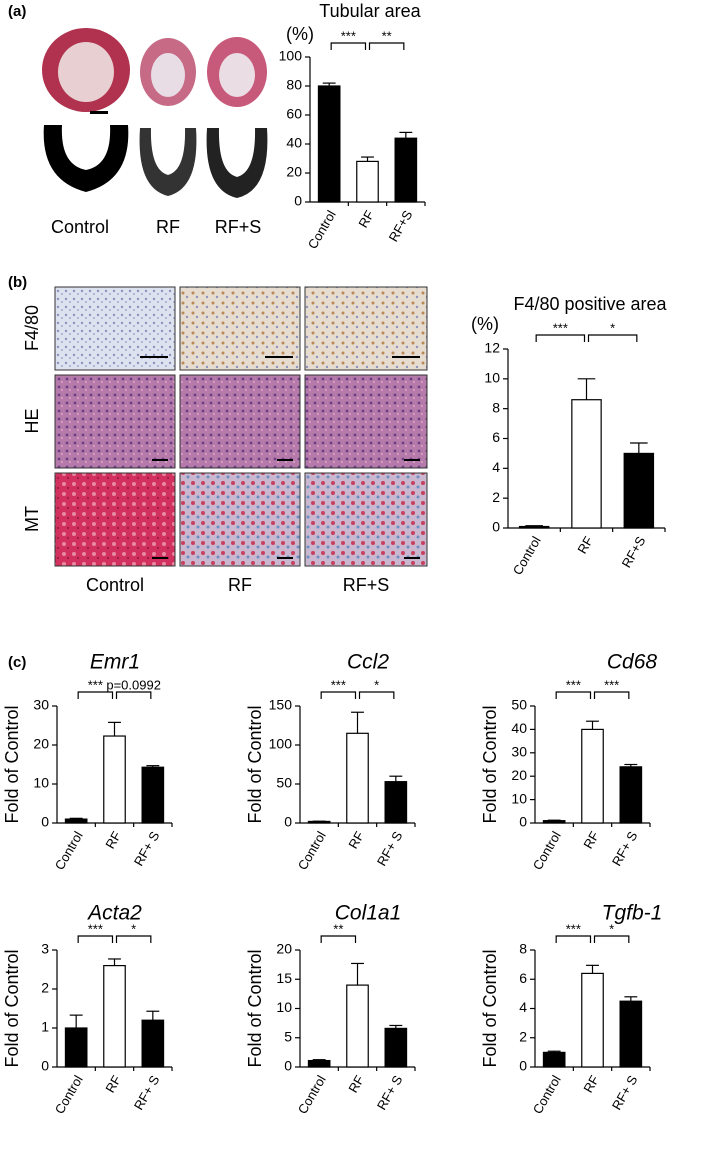  What do you see at coordinates (281, 705) in the screenshot?
I see `y-tick-label: 150` at bounding box center [281, 705].